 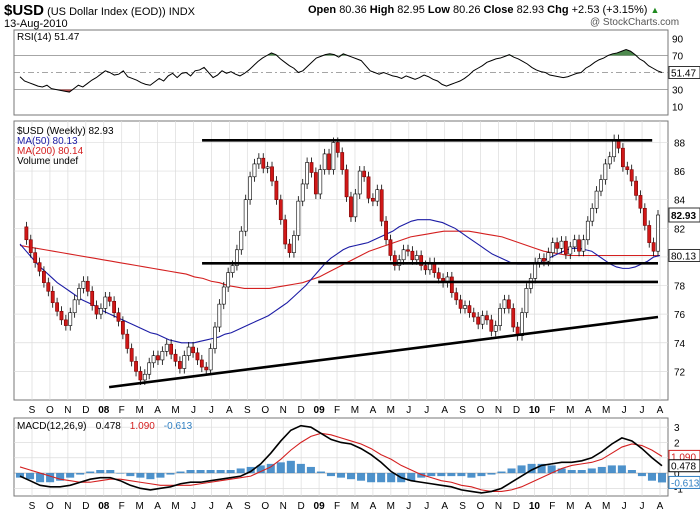 I want to click on macd-x-tick-label: 09, so click(x=320, y=506).